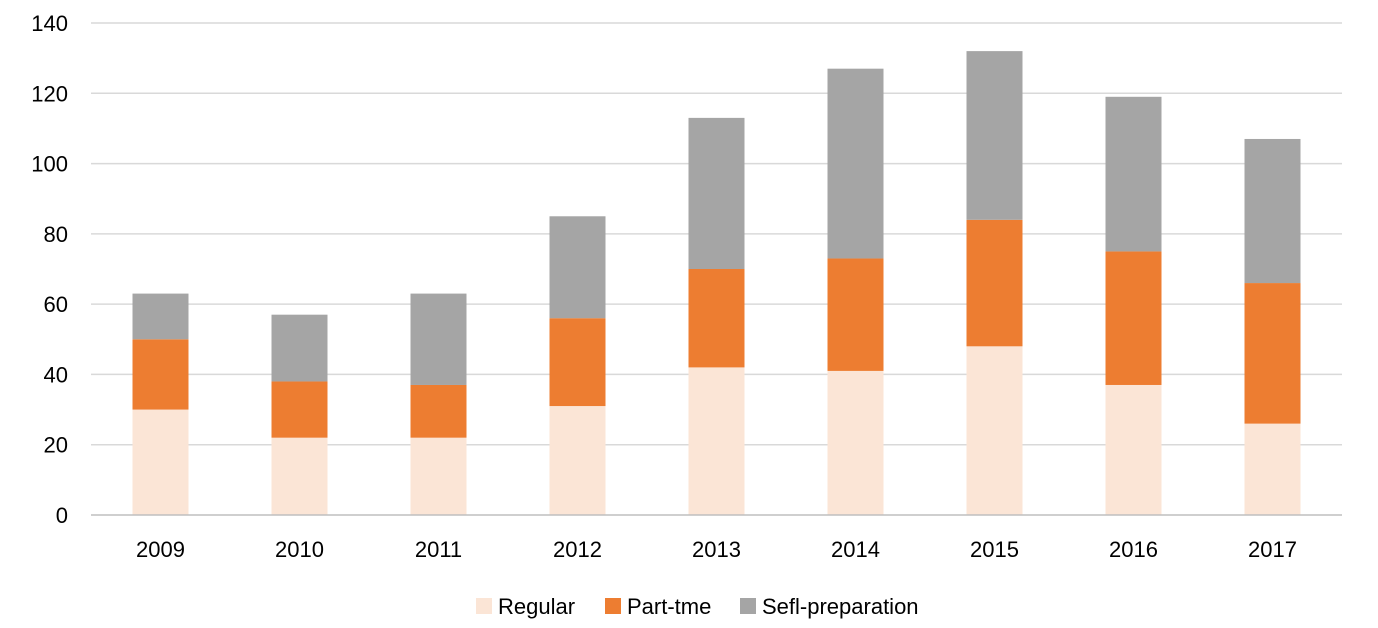  I want to click on bar-segment-part-tme-2017, so click(1272, 353).